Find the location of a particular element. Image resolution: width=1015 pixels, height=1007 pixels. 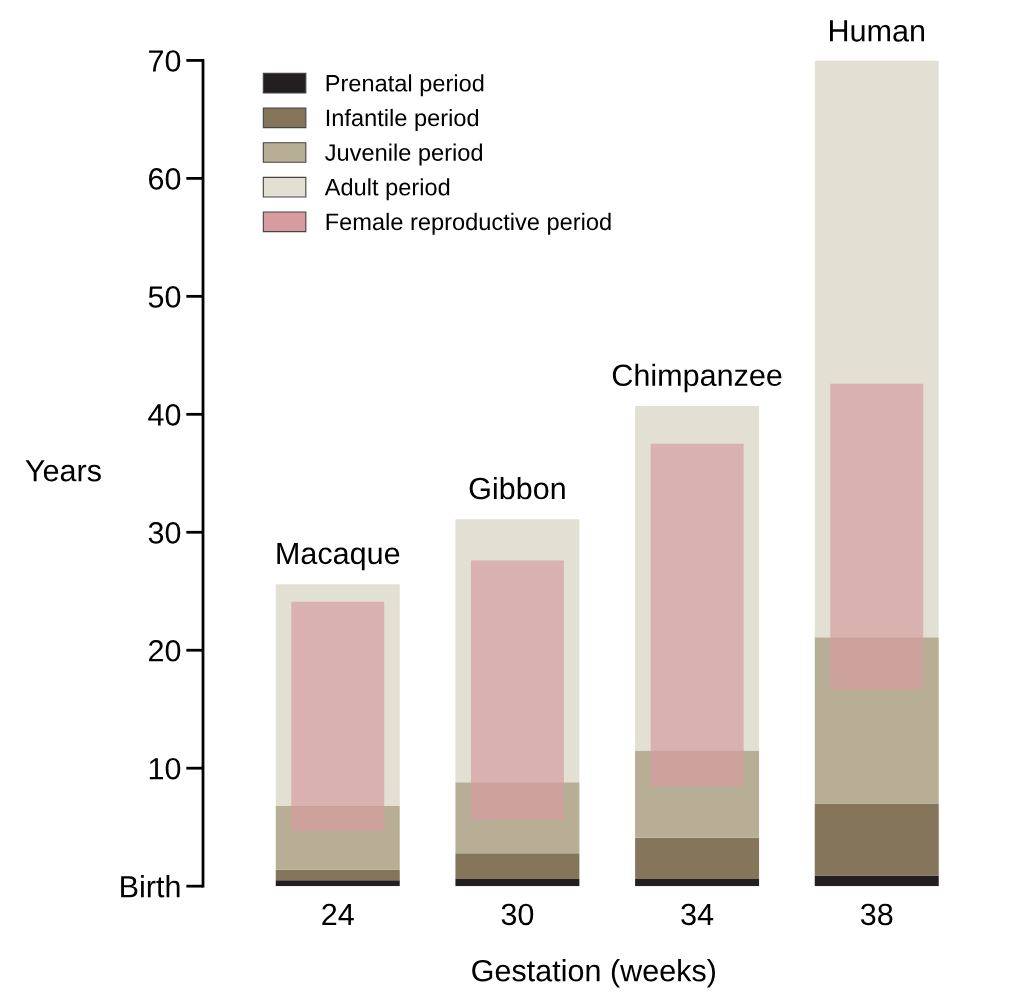

legend-label: Prenatal period is located at coordinates (405, 85).